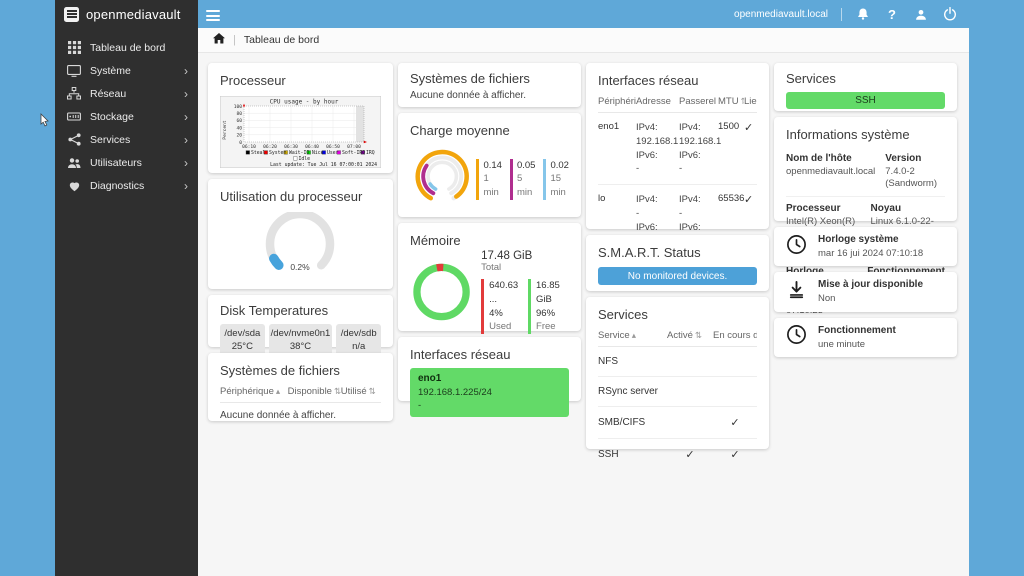 Image resolution: width=1024 pixels, height=576 pixels. What do you see at coordinates (299, 153) in the screenshot?
I see `svg-text: Wait-IO` at bounding box center [299, 153].